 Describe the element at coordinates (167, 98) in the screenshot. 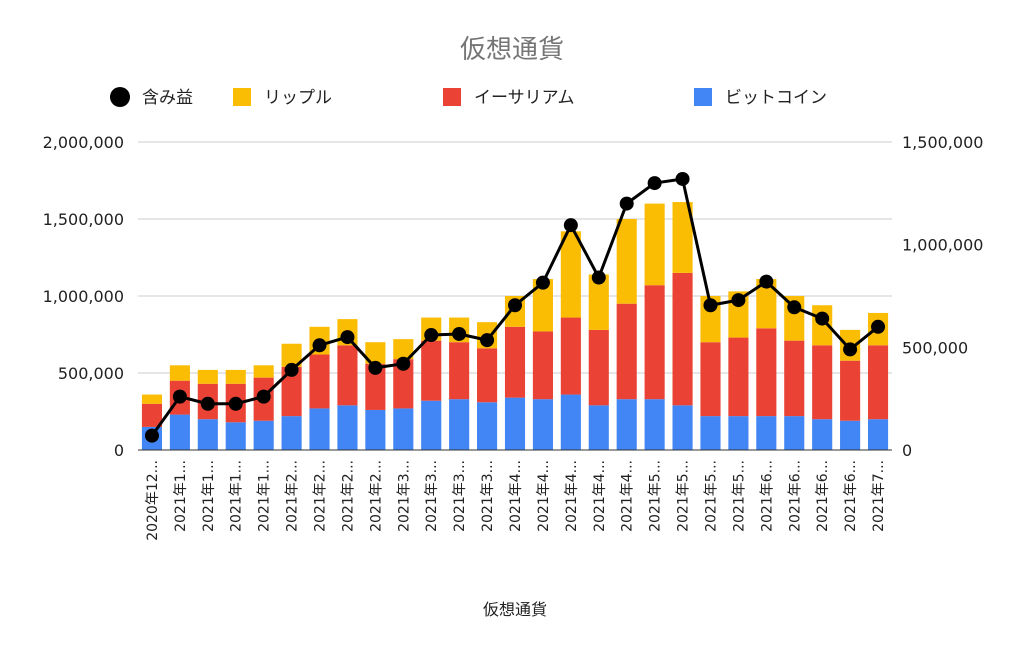

I see `legend-label: 含み益` at that location.